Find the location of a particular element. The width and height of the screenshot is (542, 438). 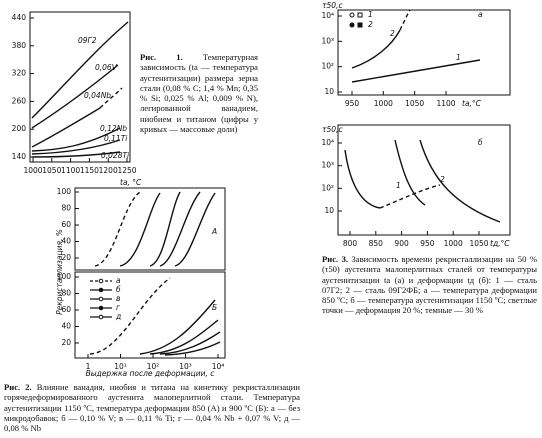

x-axis-label: tд,°C is located at coordinates (500, 243).